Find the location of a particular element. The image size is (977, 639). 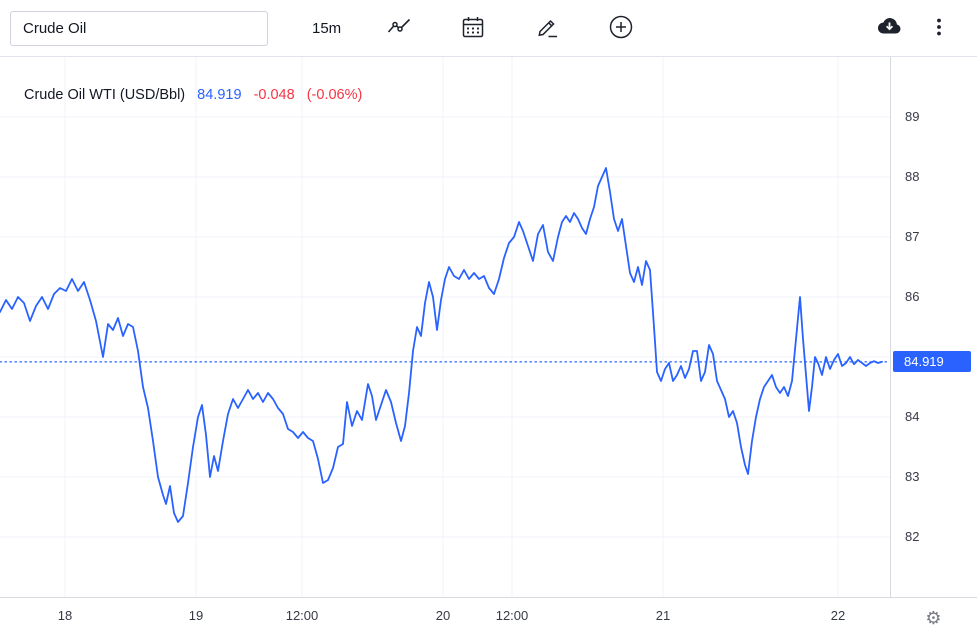

add-indicator-button is located at coordinates (621, 28).